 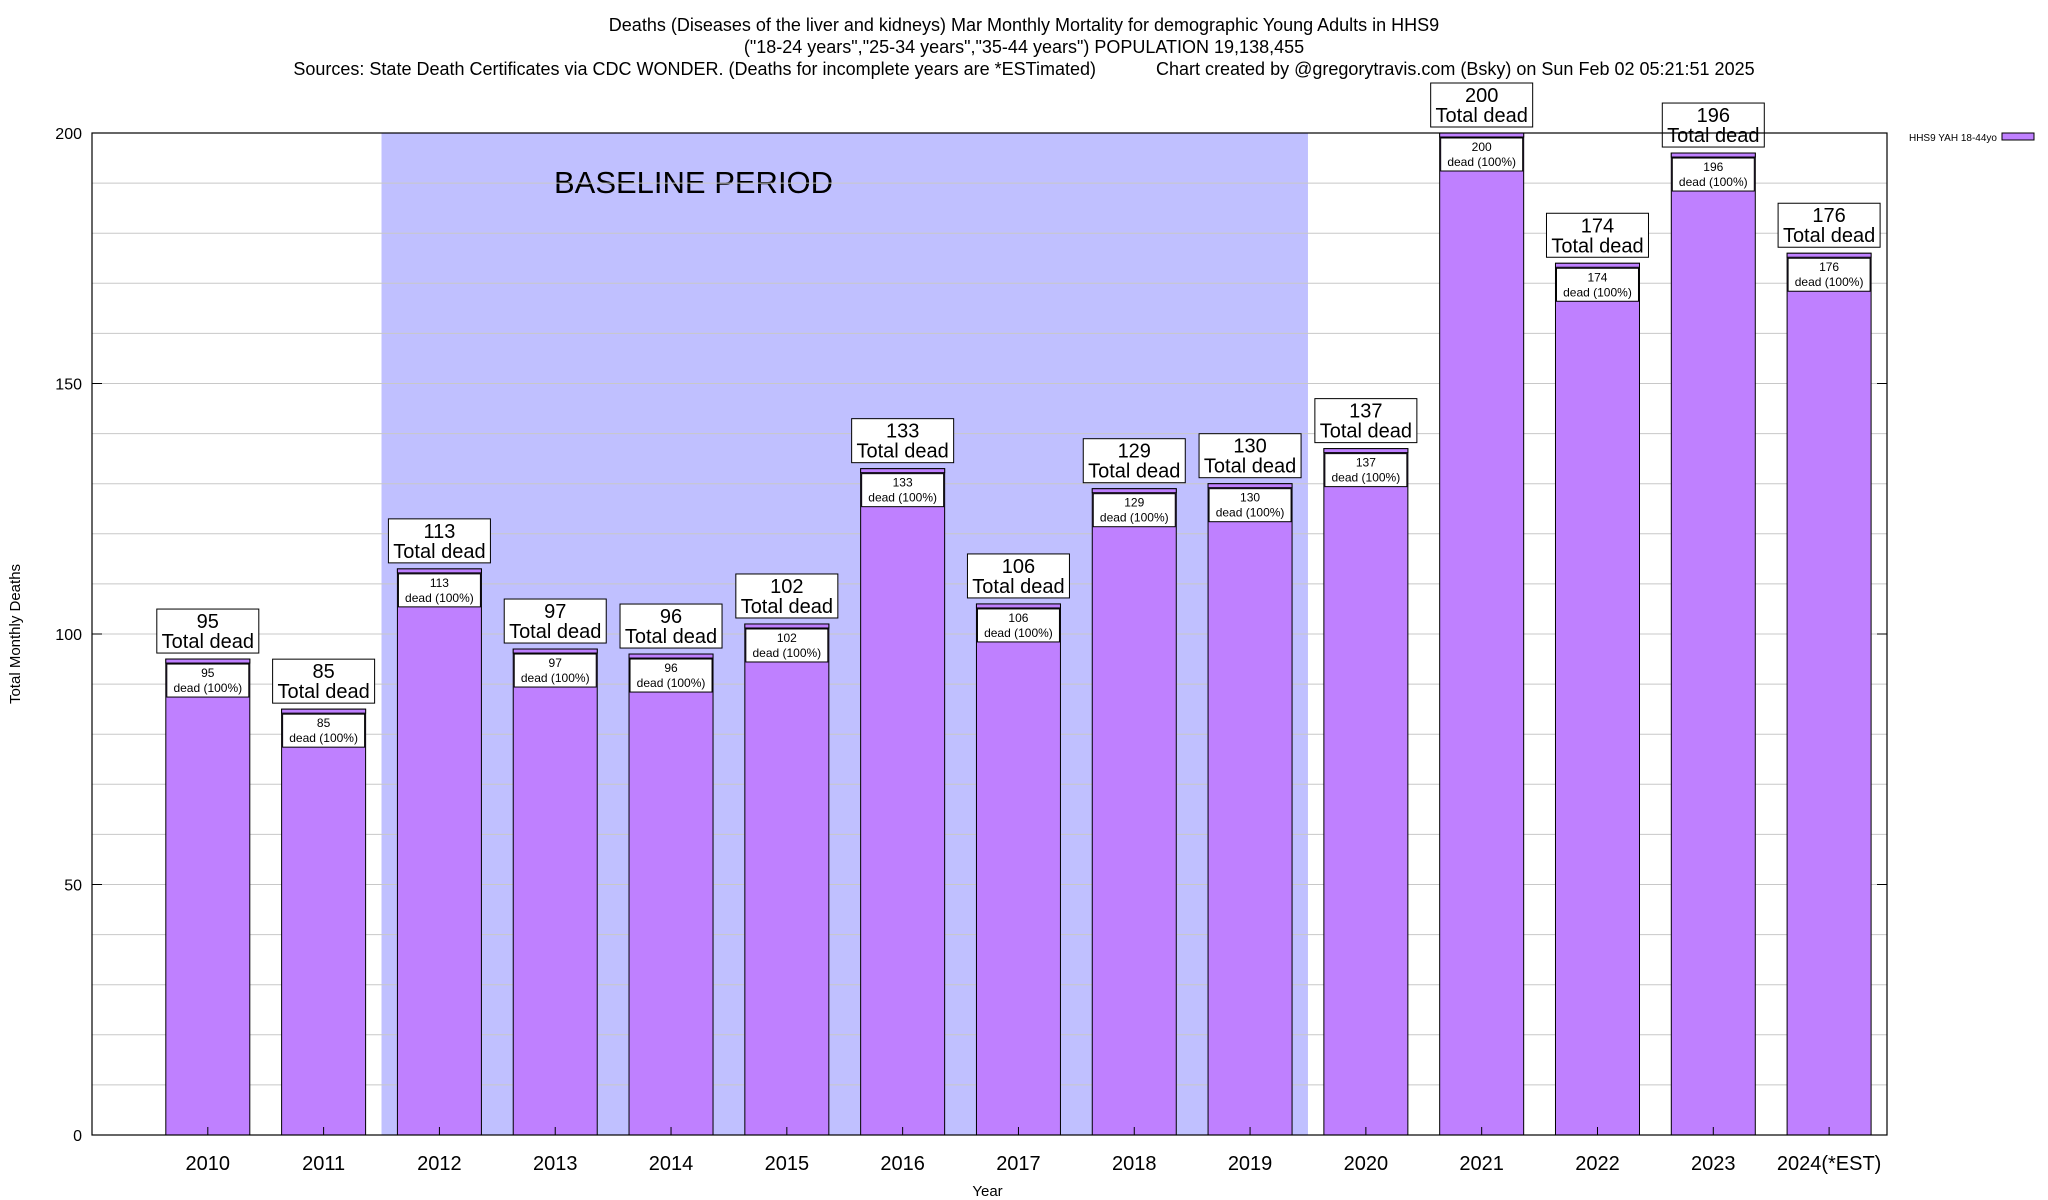 I want to click on x-tick-label: 2018, so click(x=1134, y=1164).